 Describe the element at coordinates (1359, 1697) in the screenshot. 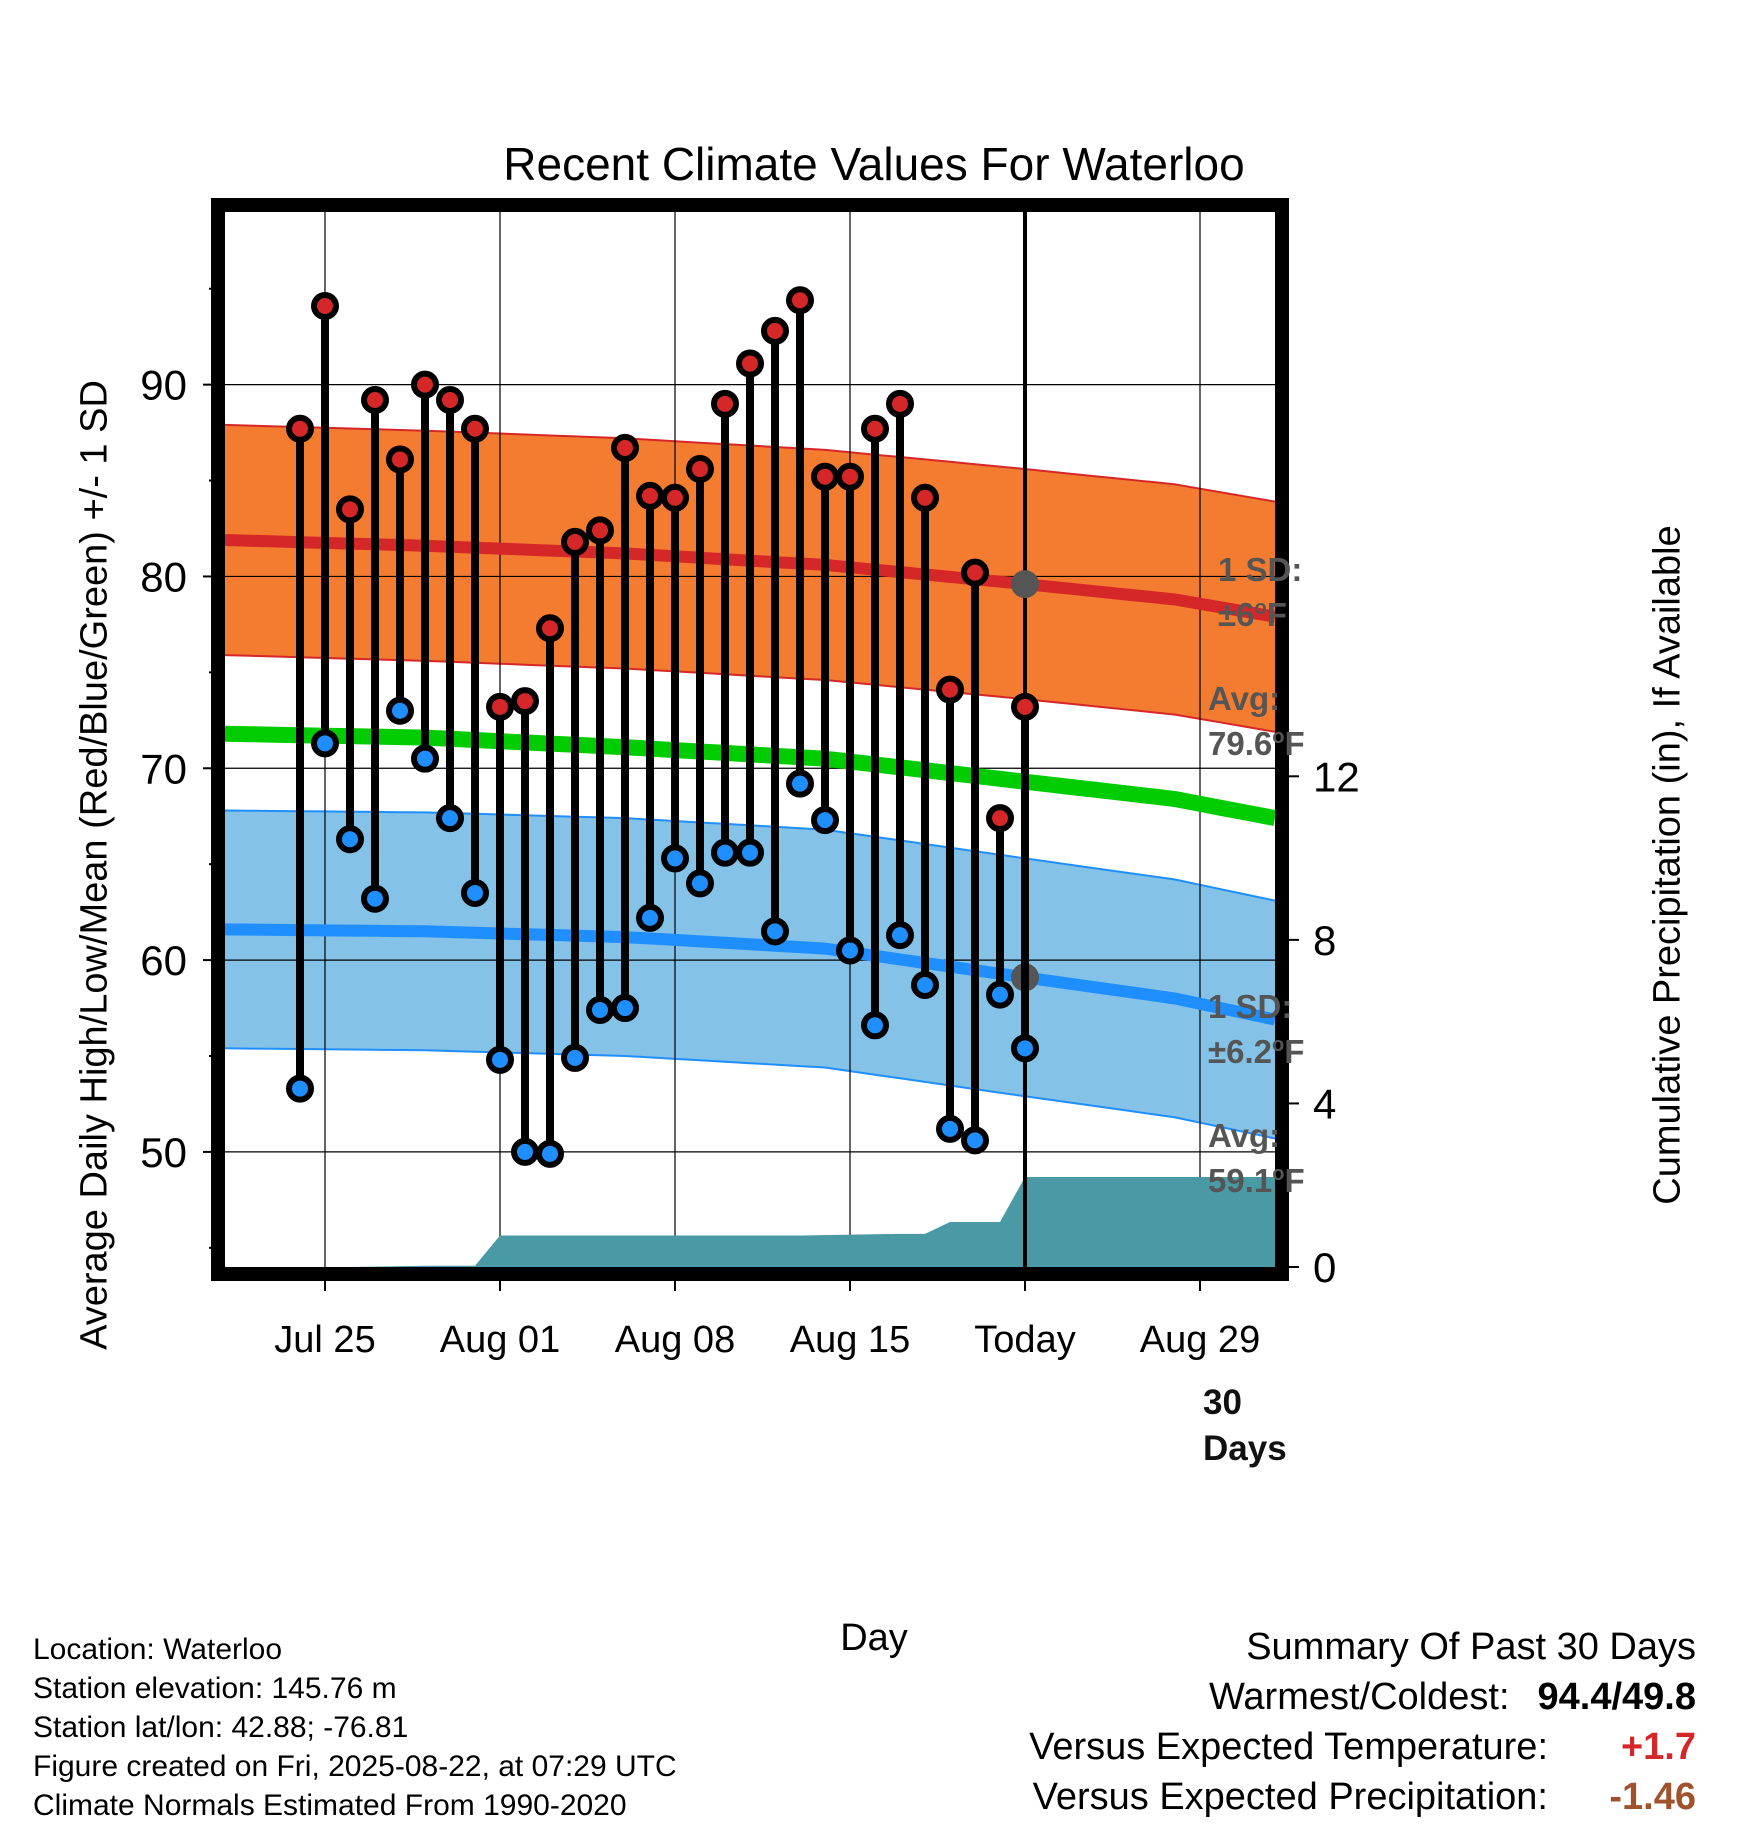

I see `warm-cold-label: Warmest/Coldest:` at that location.